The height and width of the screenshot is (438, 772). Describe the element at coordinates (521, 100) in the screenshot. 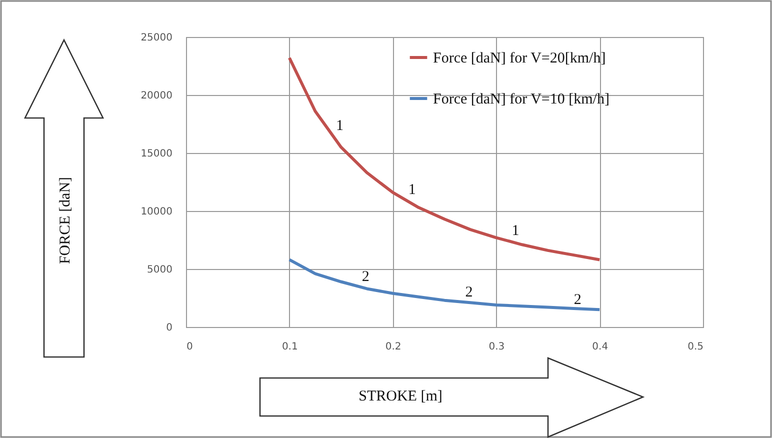

I see `legend-label: Force [daN] for V=10 [km/h]` at that location.